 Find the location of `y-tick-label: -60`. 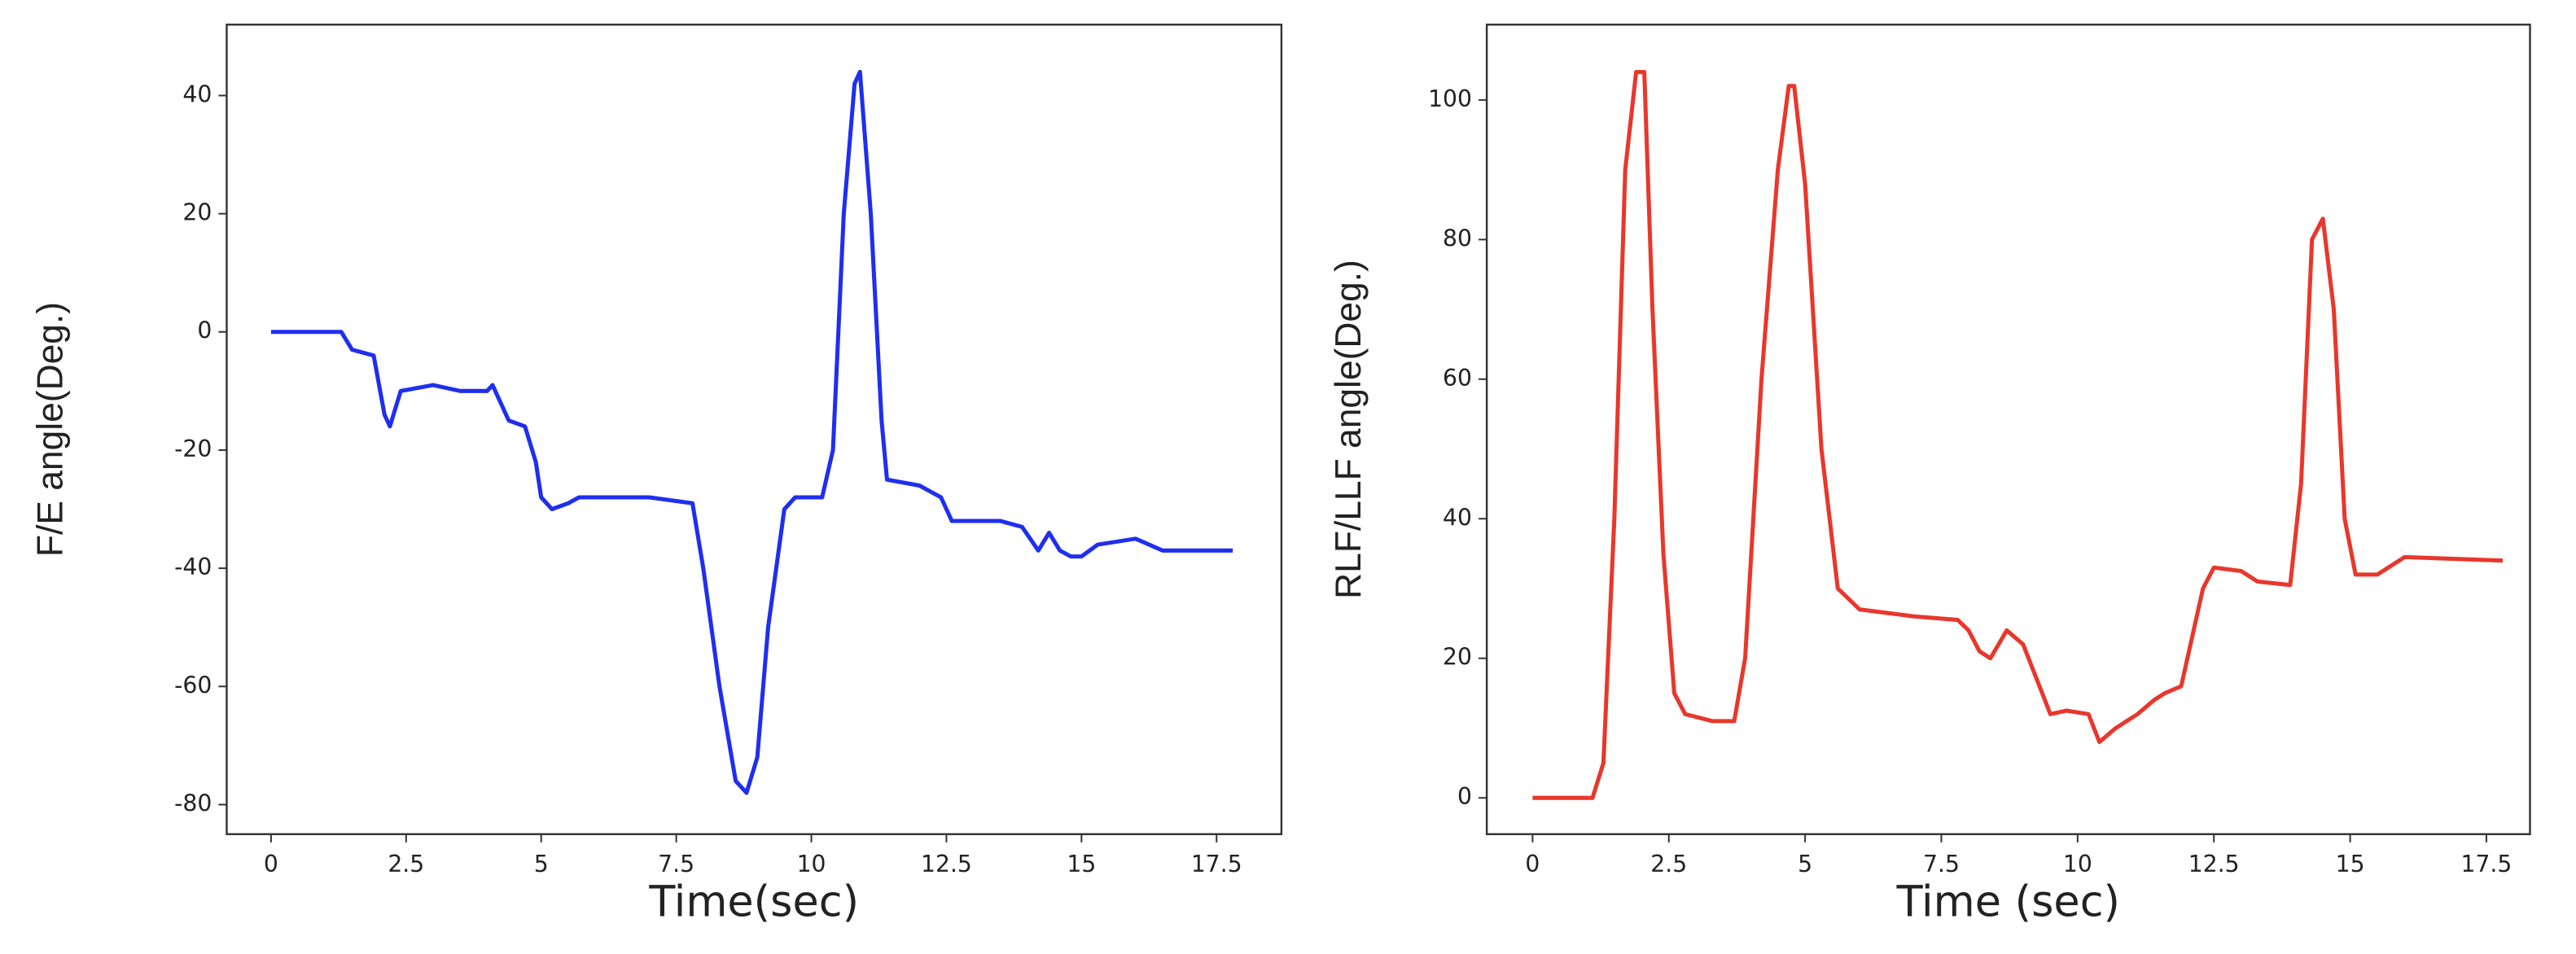

y-tick-label: -60 is located at coordinates (193, 685).